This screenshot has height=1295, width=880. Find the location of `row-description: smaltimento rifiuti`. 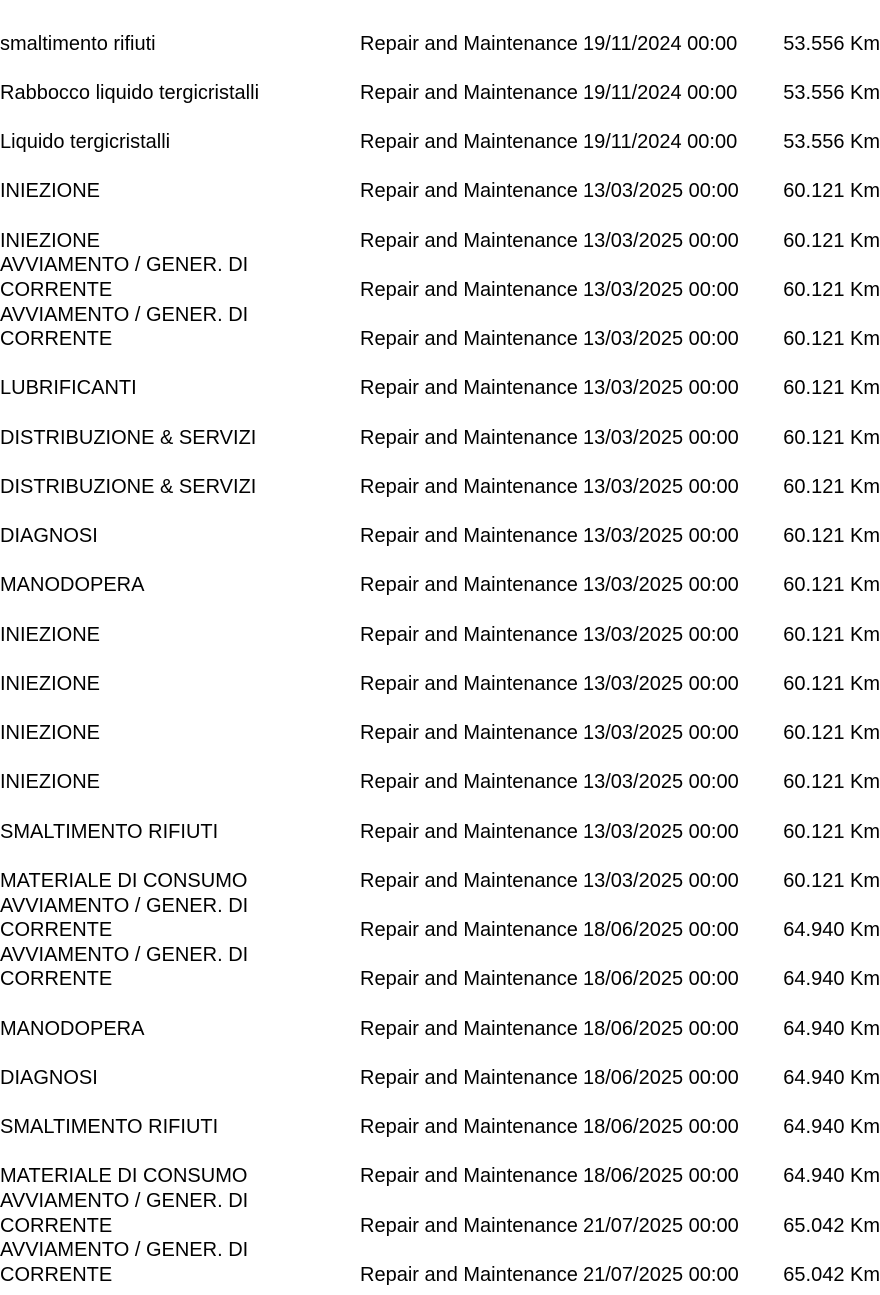

row-description: smaltimento rifiuti is located at coordinates (78, 43).